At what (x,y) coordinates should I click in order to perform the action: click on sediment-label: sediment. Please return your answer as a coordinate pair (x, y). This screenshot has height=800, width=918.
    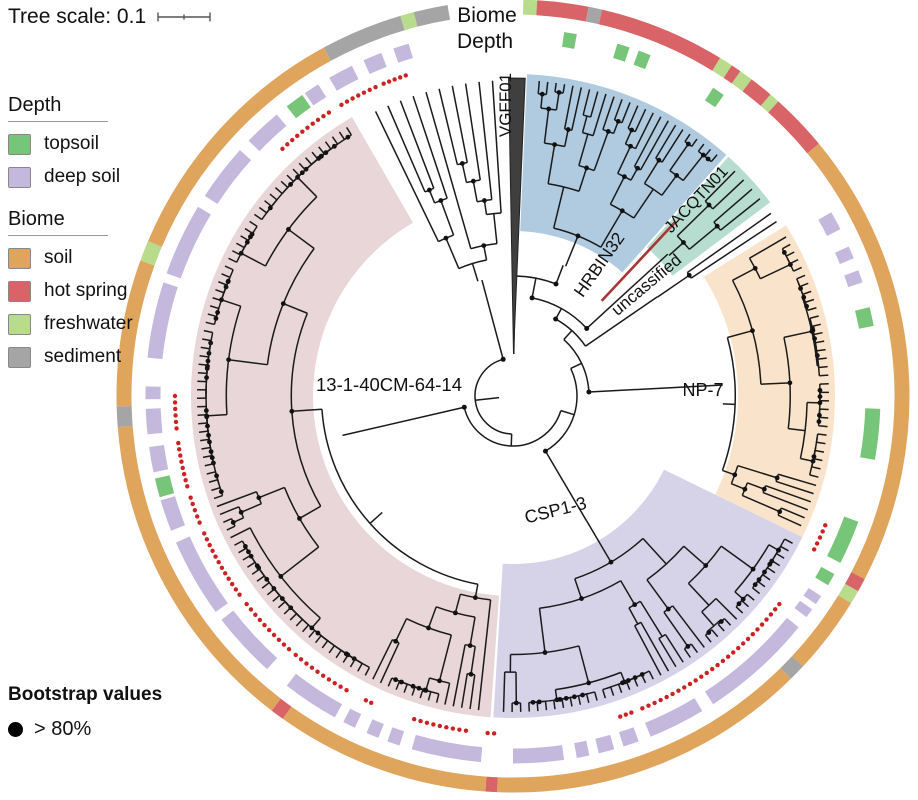
    Looking at the image, I should click on (83, 356).